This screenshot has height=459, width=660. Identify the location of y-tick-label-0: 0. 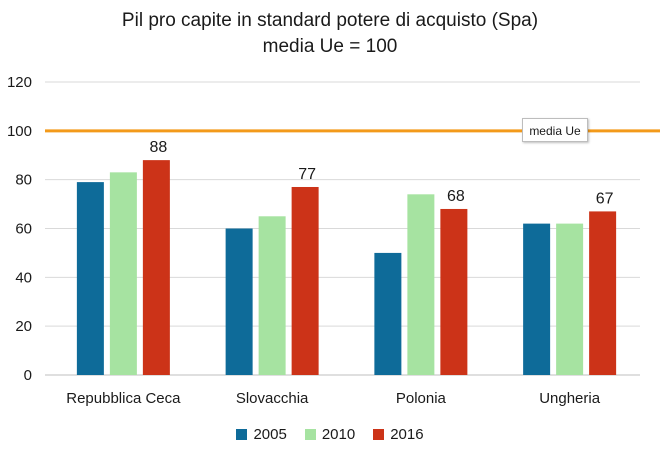
(28, 375).